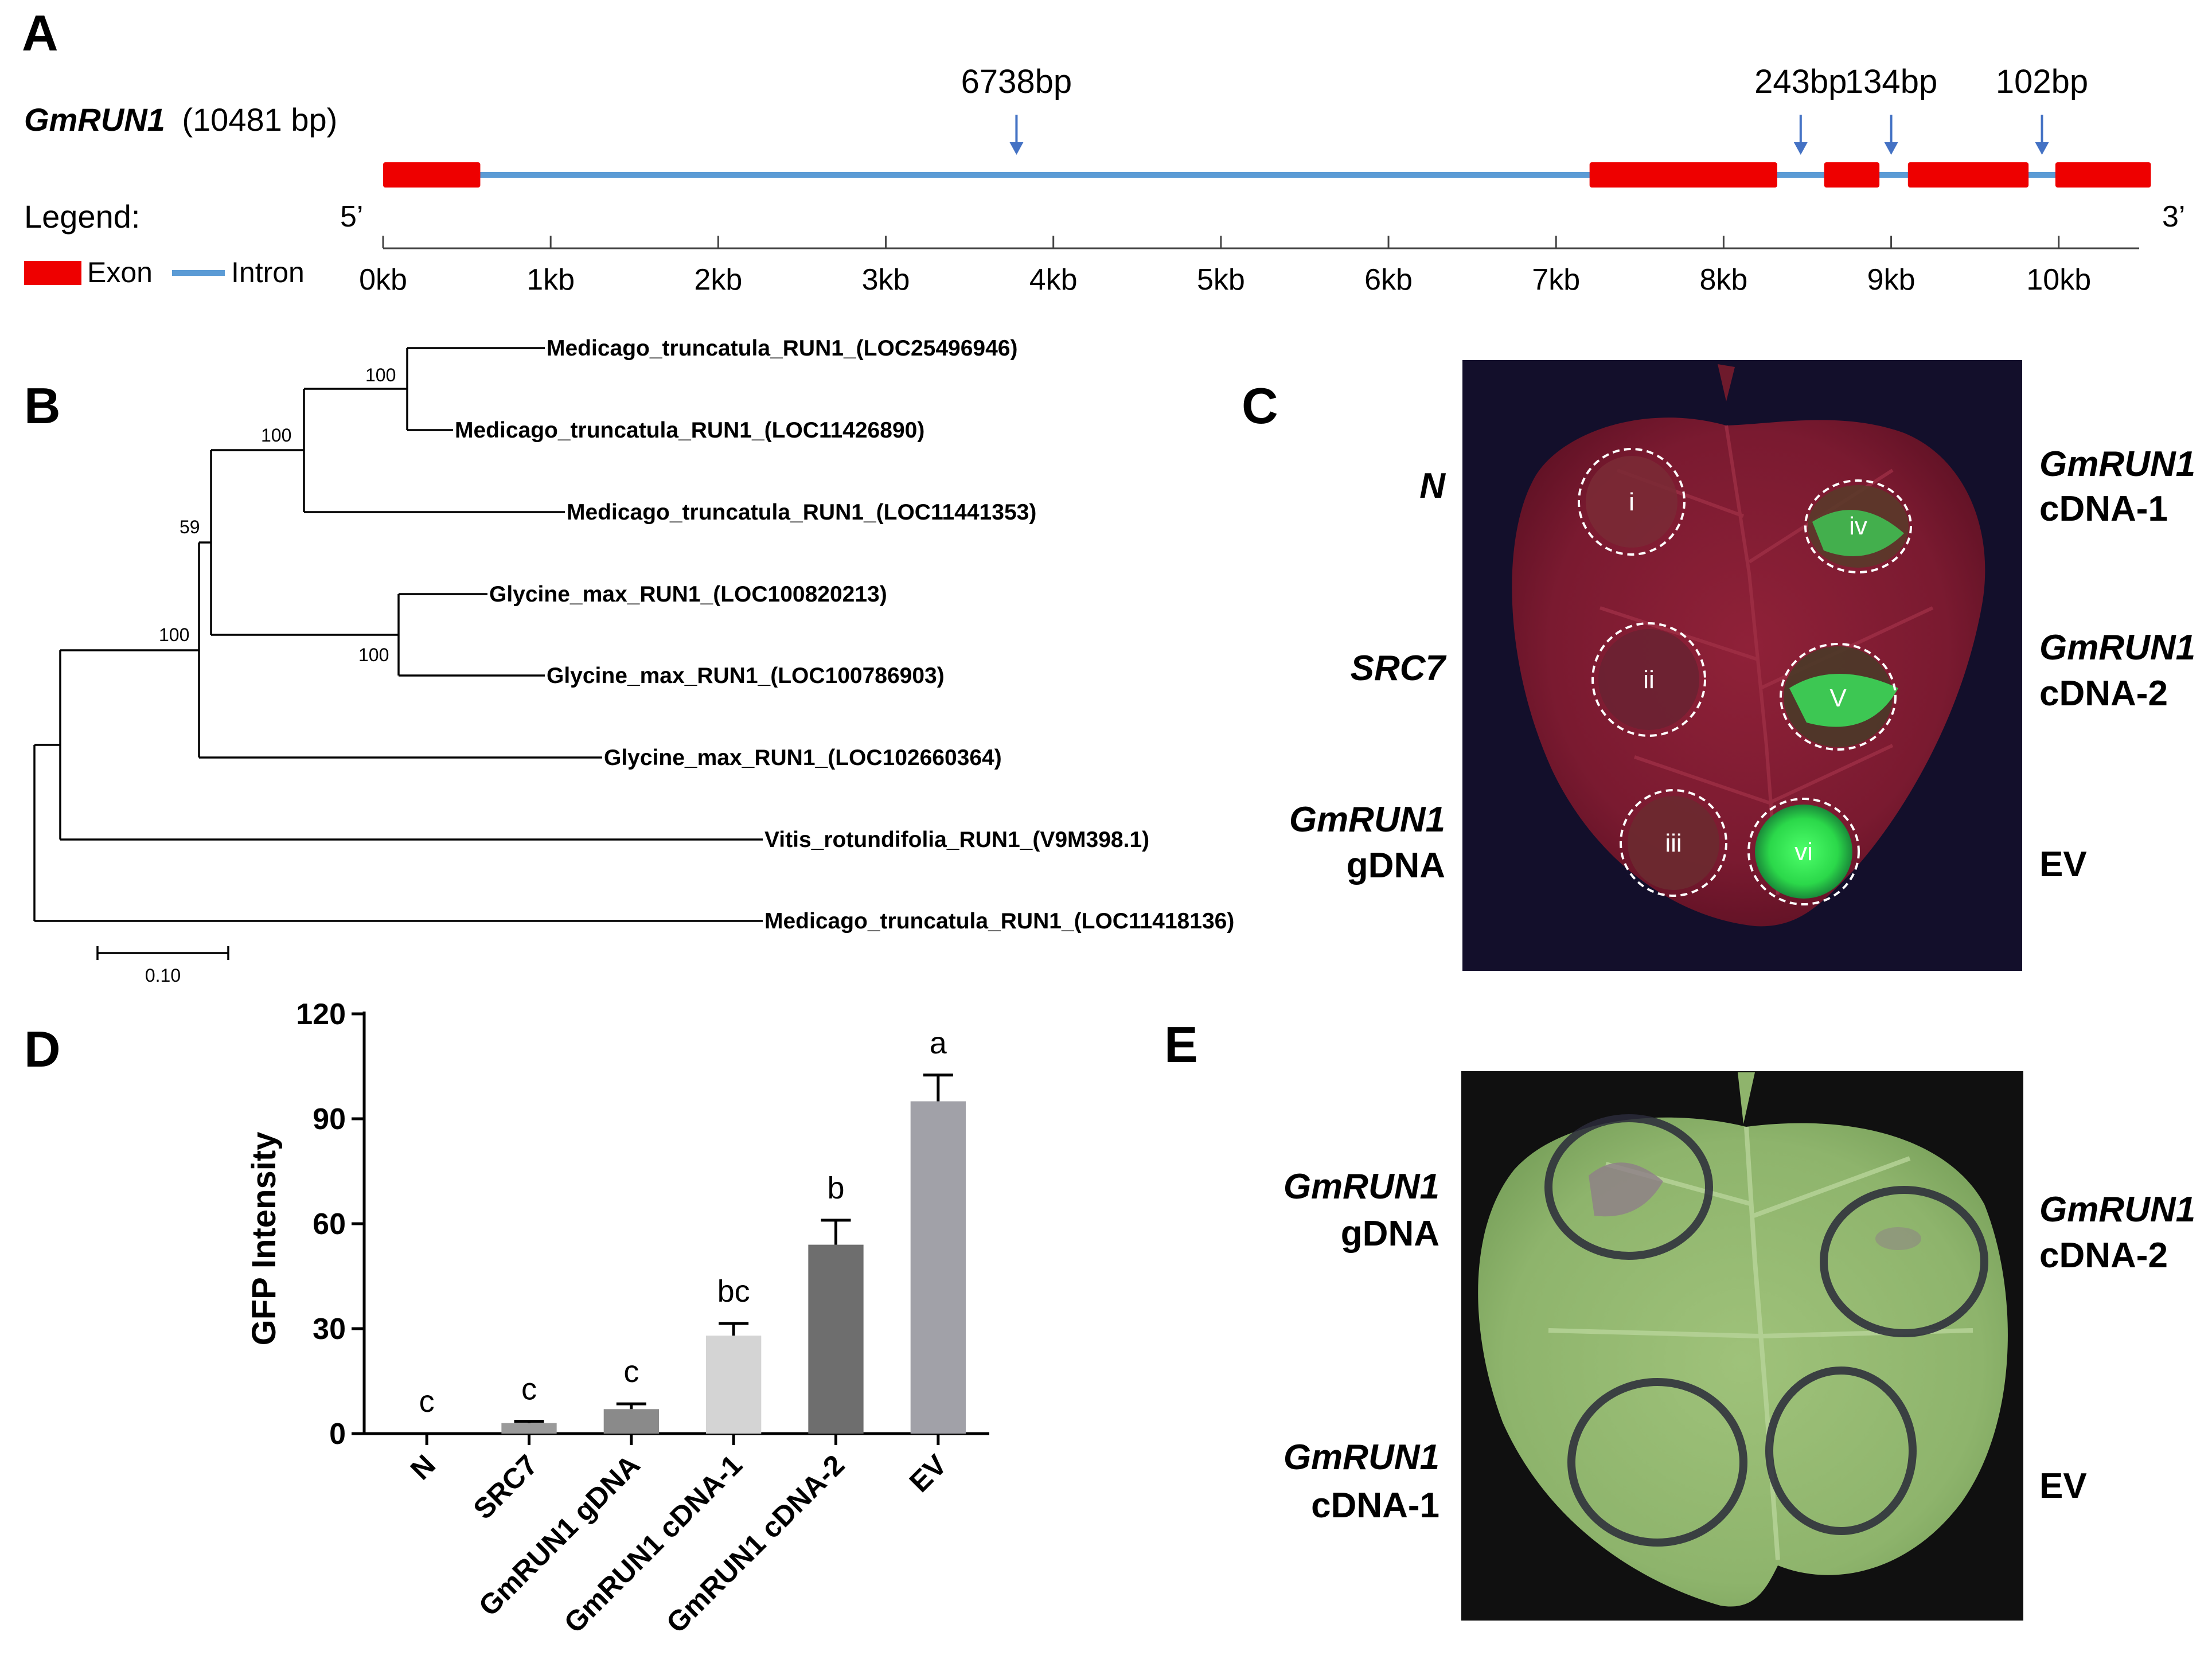 The width and height of the screenshot is (2212, 1671). What do you see at coordinates (423, 1467) in the screenshot?
I see `x-tick-label: N` at bounding box center [423, 1467].